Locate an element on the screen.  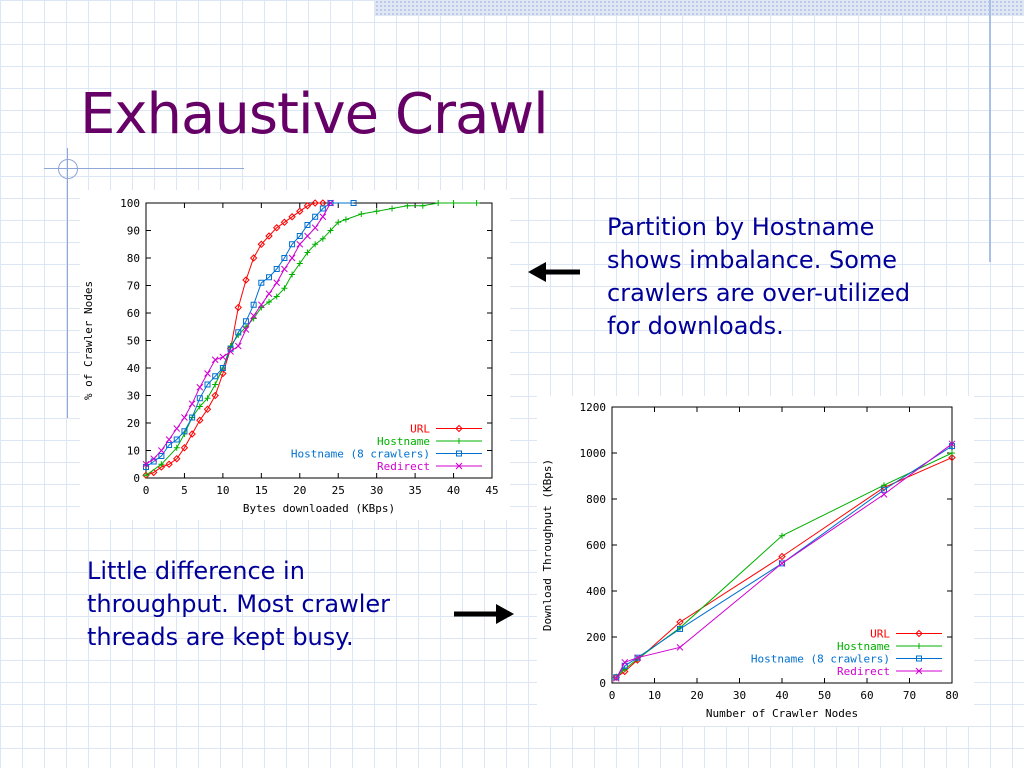
x-tick-label: 40 is located at coordinates (781, 695).